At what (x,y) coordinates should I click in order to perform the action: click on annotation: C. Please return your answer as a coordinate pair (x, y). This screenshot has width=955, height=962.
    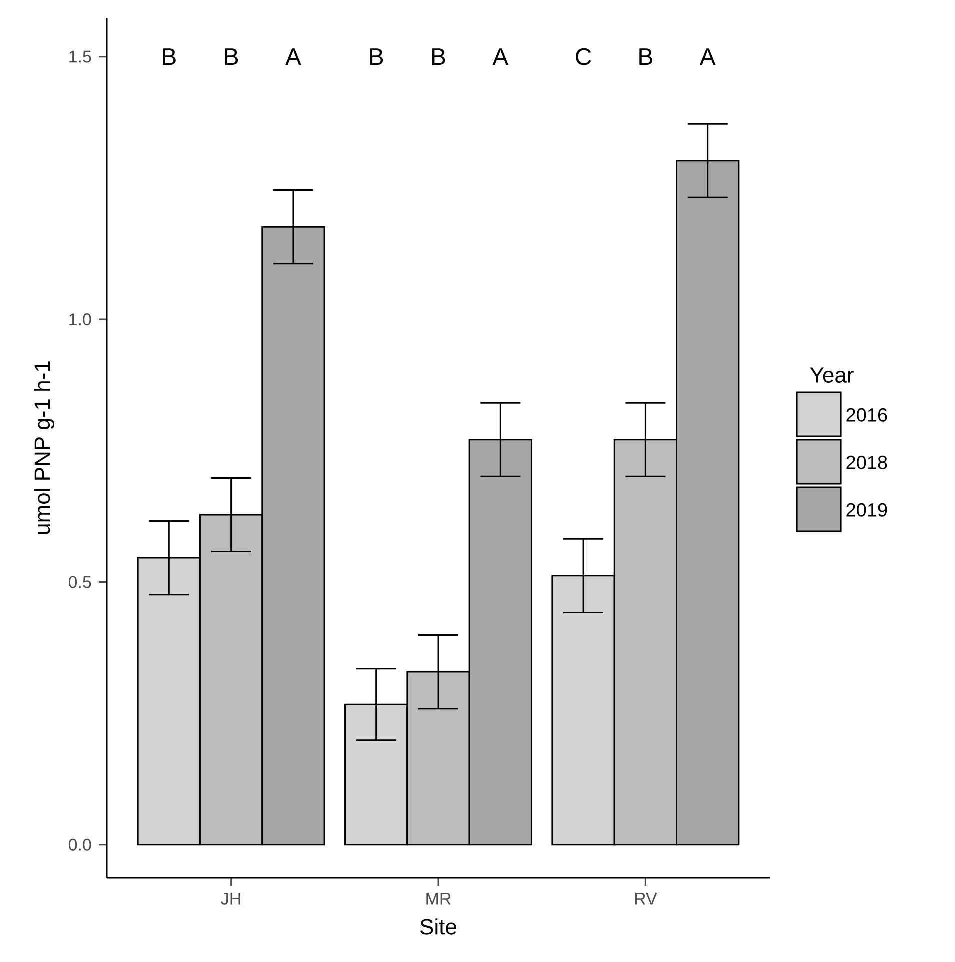
    Looking at the image, I should click on (584, 57).